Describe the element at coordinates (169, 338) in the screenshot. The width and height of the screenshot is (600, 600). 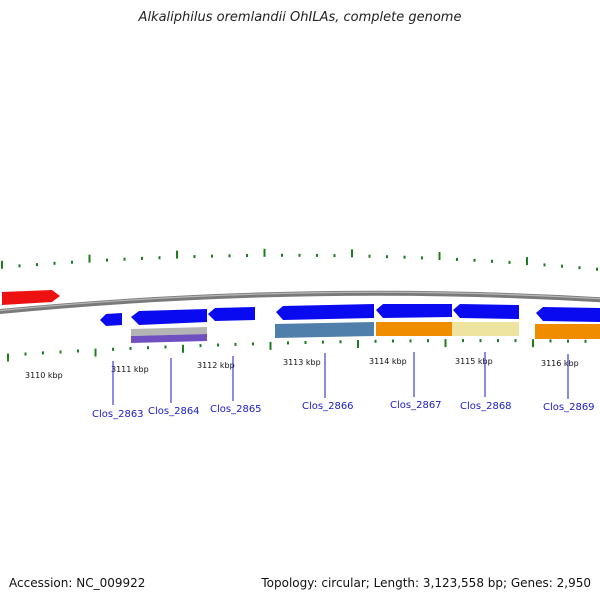
I see `track-purple-segment` at that location.